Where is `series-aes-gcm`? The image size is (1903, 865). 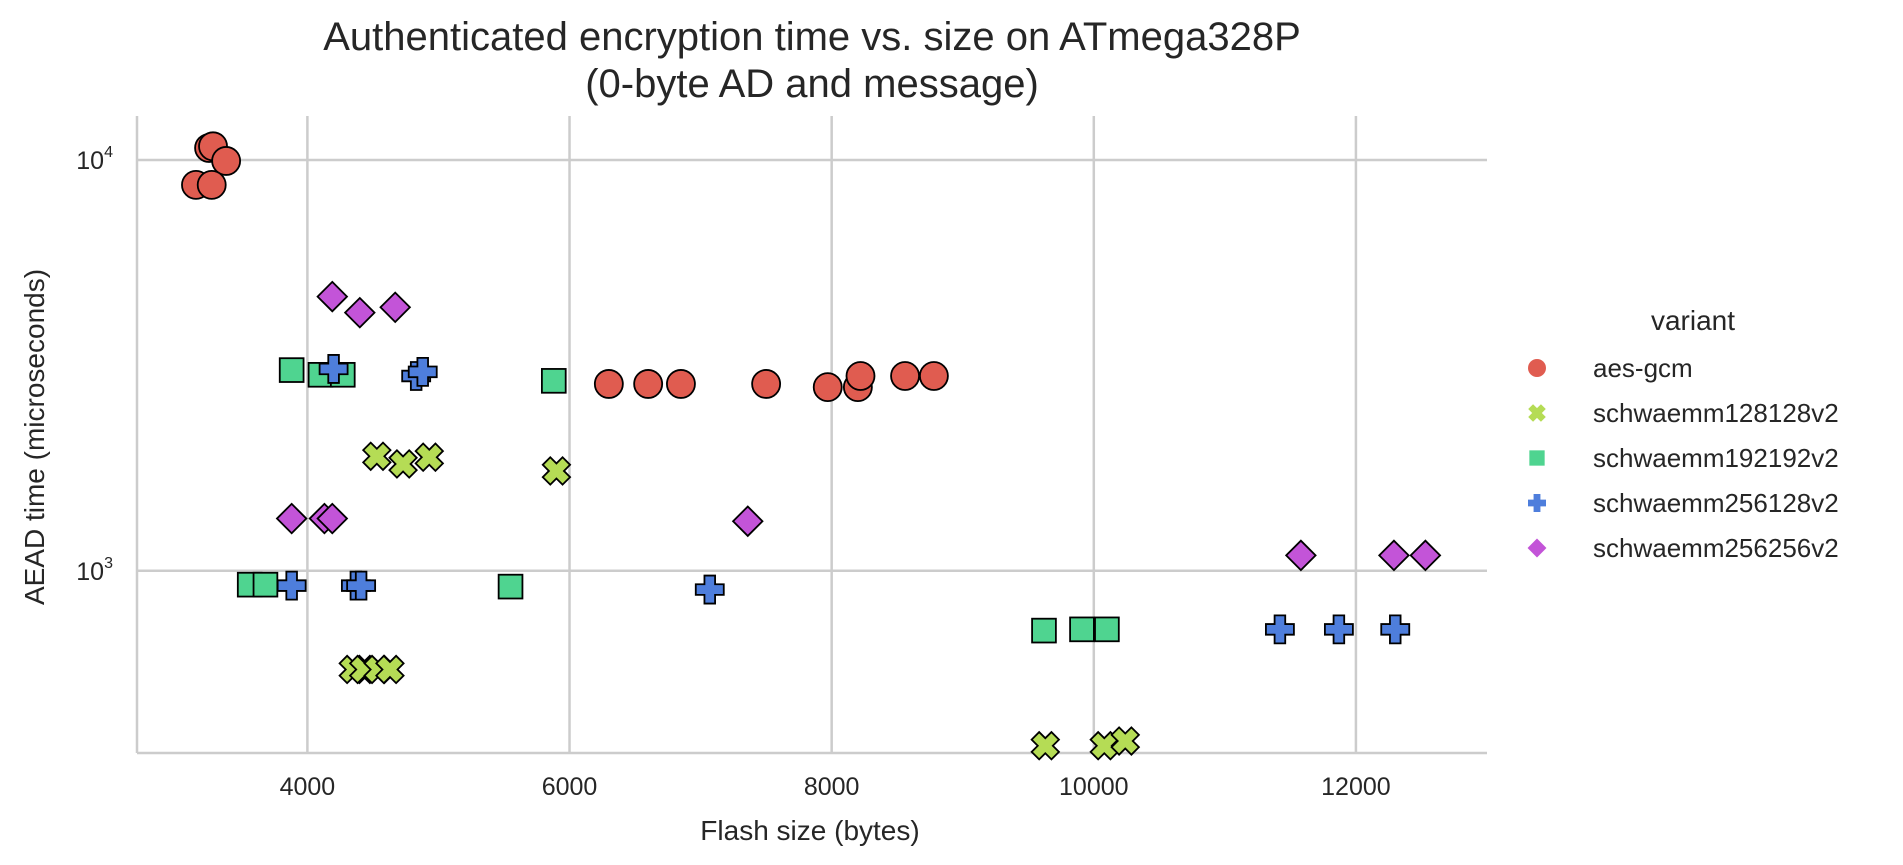
series-aes-gcm is located at coordinates (565, 267).